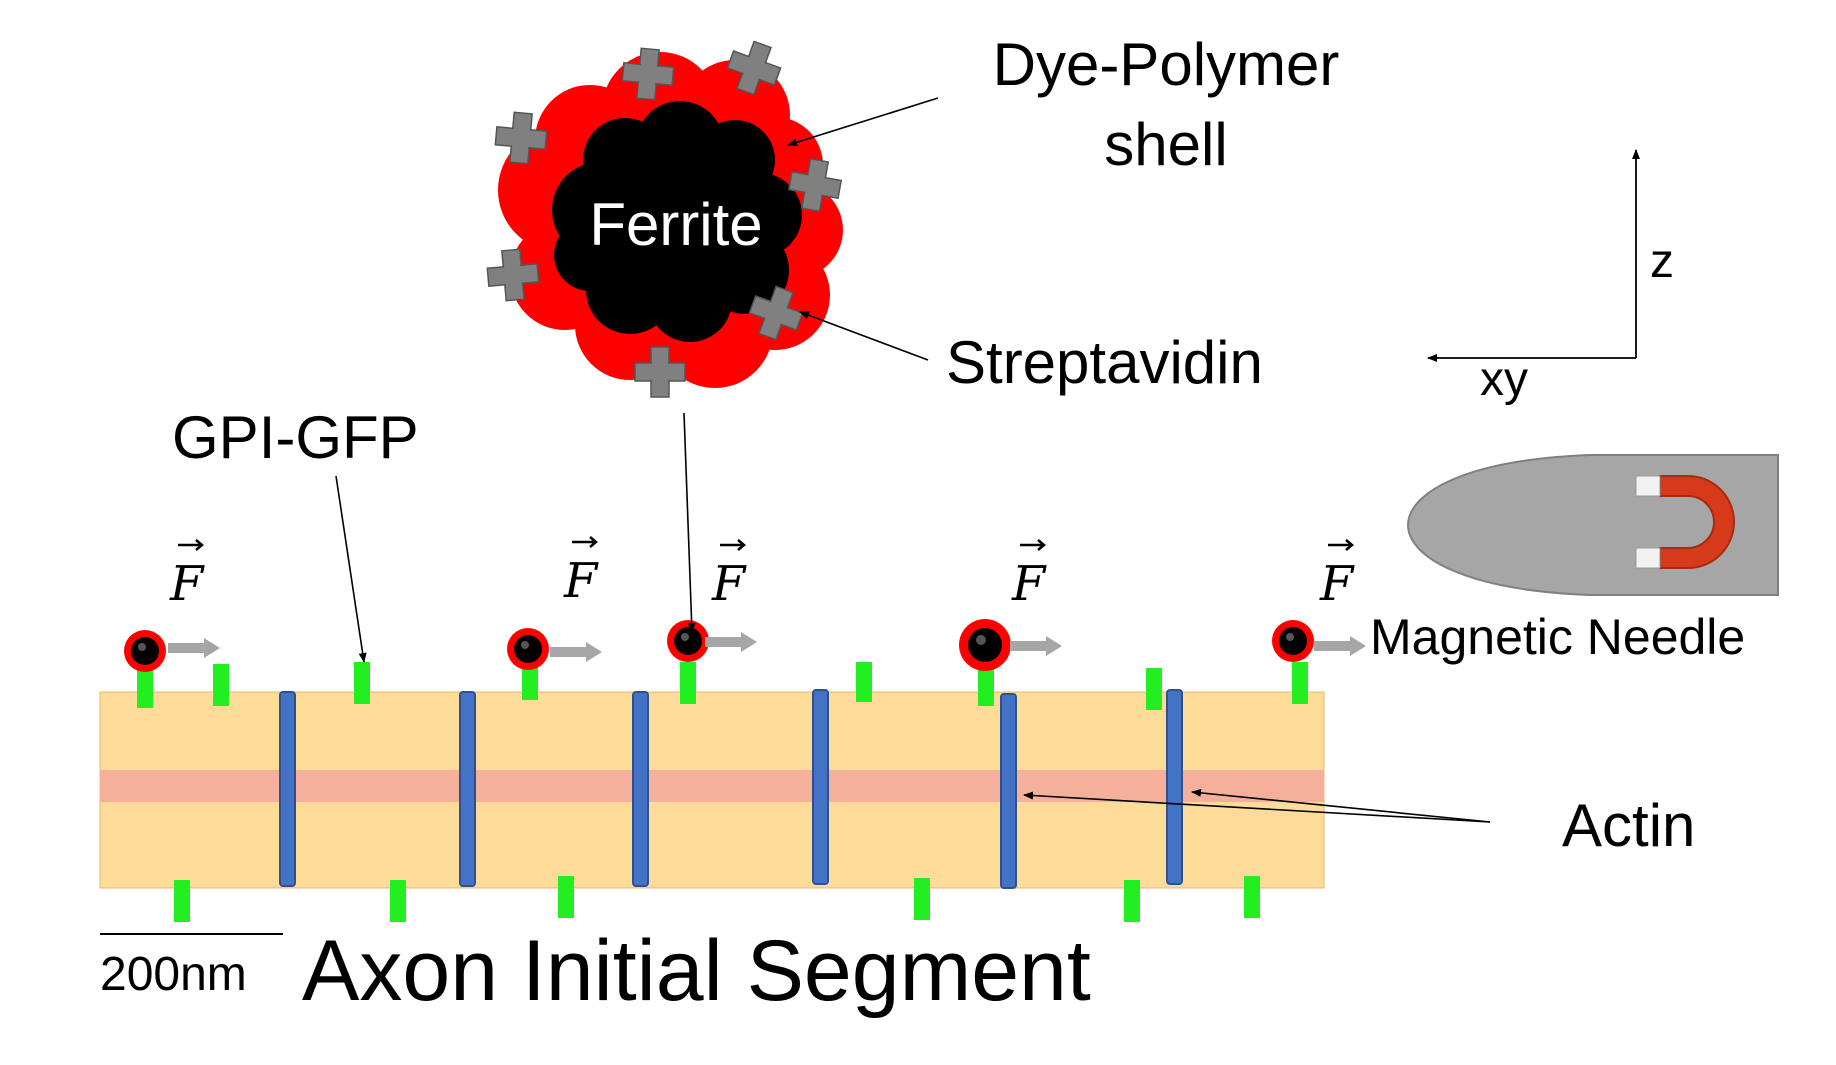  Describe the element at coordinates (696, 971) in the screenshot. I see `page-title: Axon Initial Segment` at that location.